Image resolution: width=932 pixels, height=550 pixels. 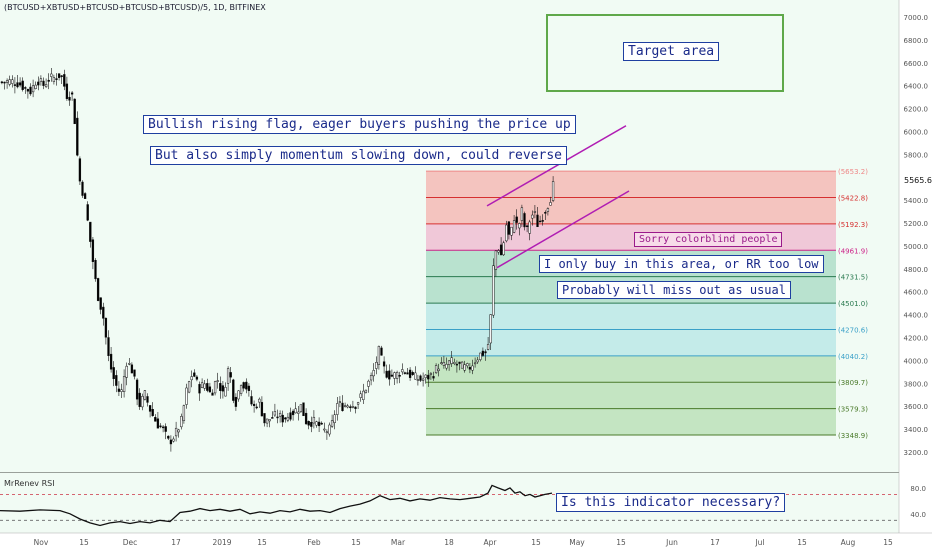 I want to click on last-price-label: 5565.6, so click(x=916, y=180).